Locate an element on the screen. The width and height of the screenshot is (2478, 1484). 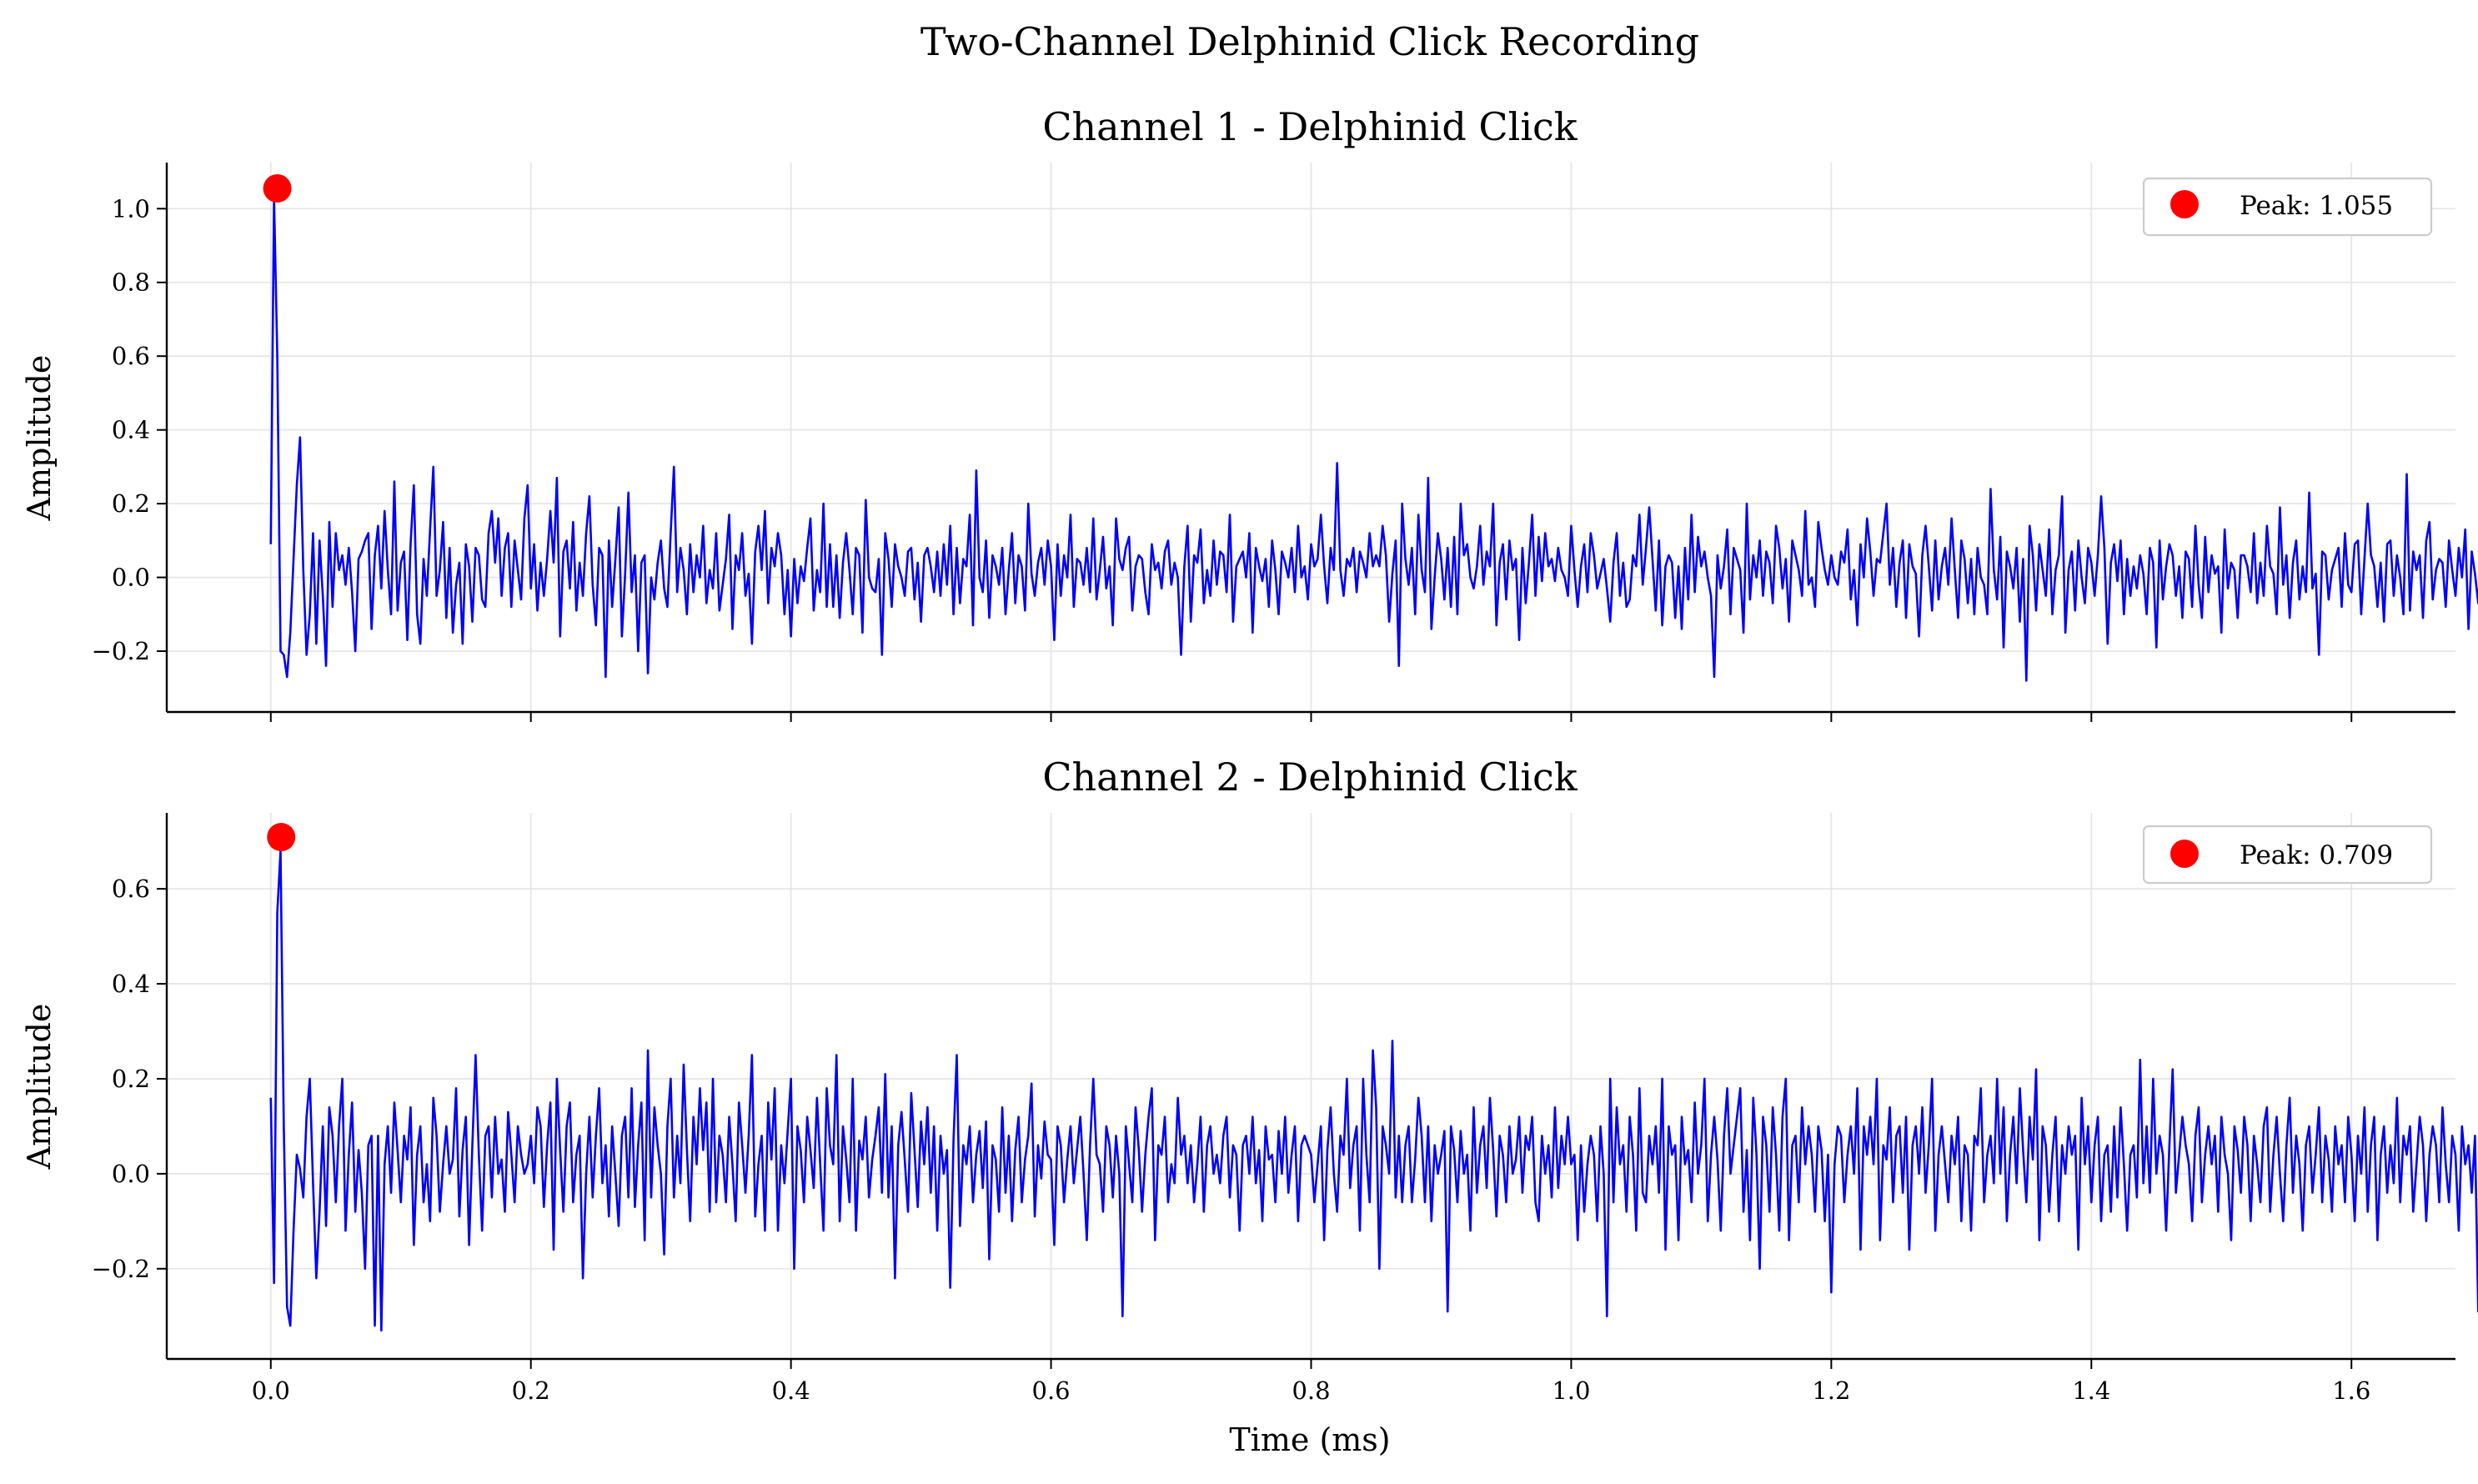
legend: Peak: 1.055 is located at coordinates (2288, 207).